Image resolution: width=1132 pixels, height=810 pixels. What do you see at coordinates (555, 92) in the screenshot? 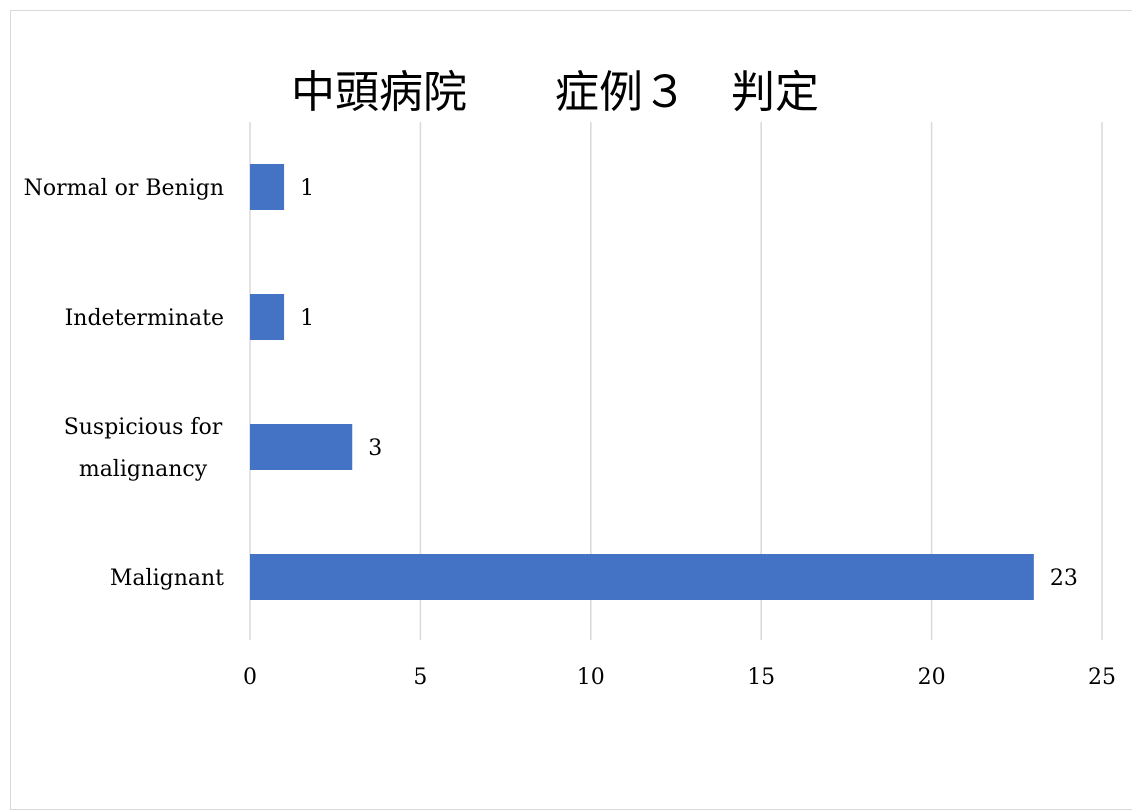
I see `chart-title: 中頭病院 症例３ 判定` at bounding box center [555, 92].